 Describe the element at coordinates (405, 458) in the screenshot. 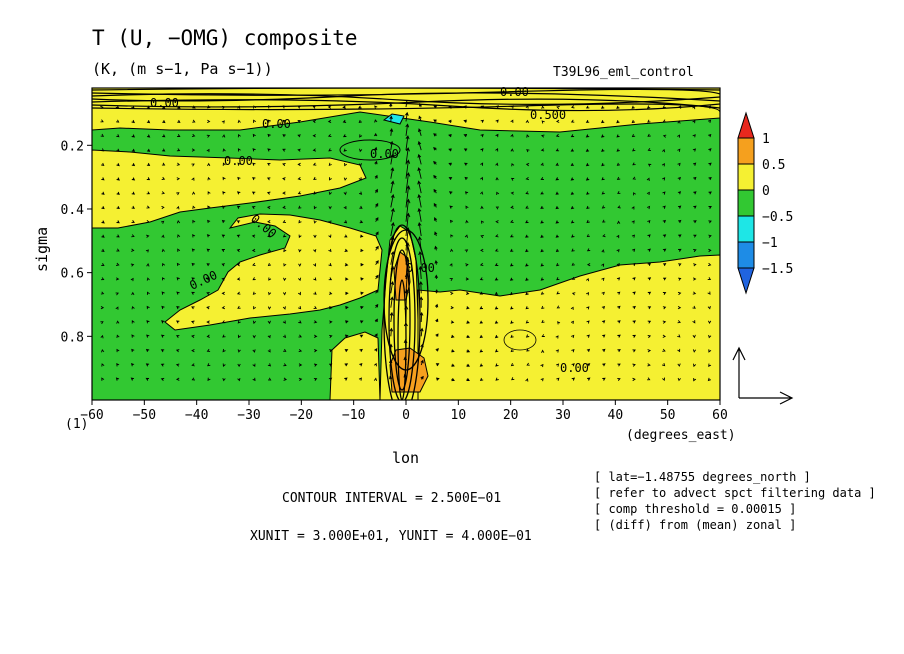

I see `x-axis-label: lon` at that location.